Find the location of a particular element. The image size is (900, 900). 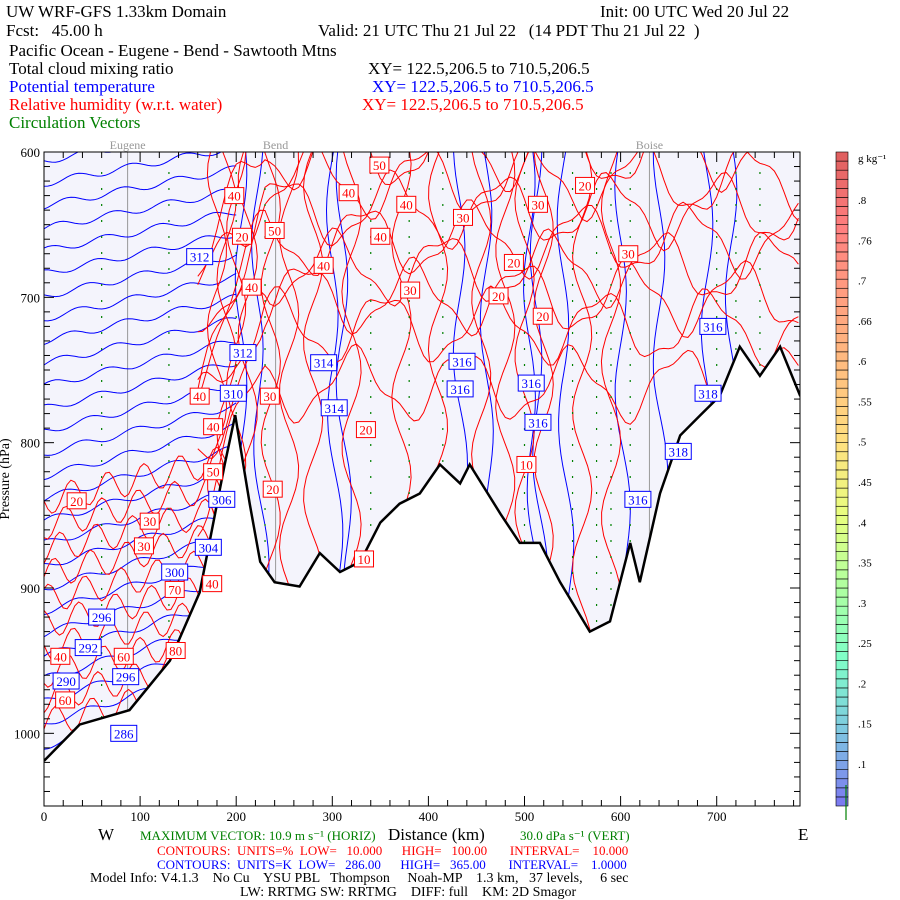

init-time: Init: 00 UTC Wed 20 Jul 22 is located at coordinates (695, 11).